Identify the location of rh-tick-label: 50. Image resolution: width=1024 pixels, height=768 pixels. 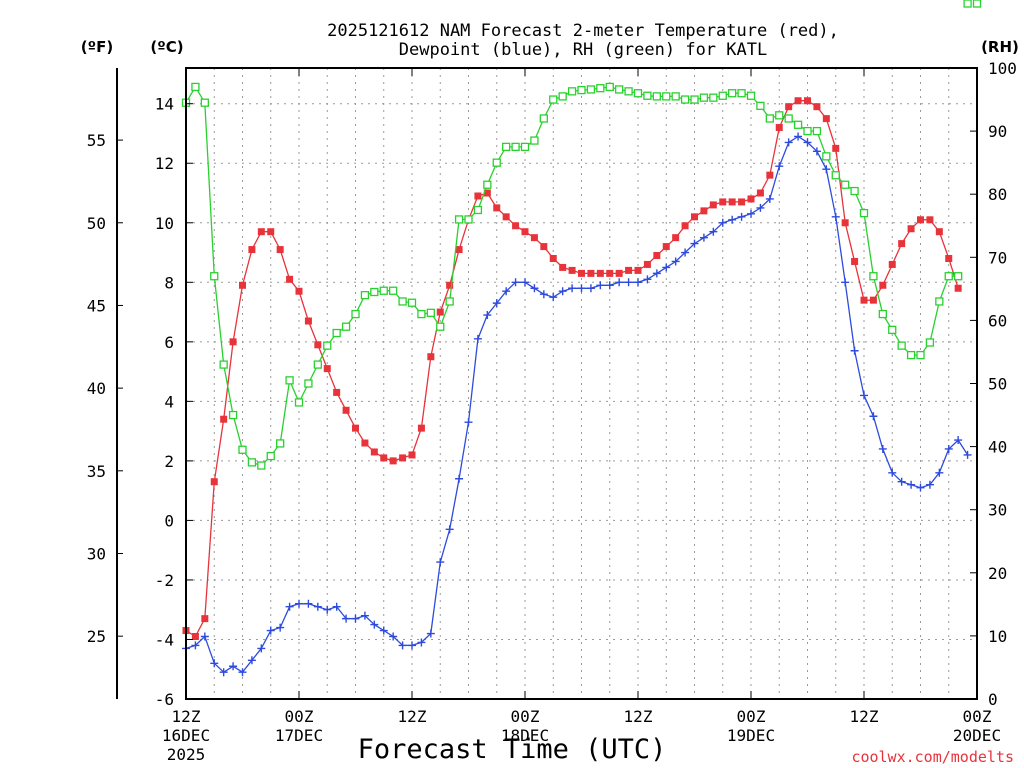
(997, 384).